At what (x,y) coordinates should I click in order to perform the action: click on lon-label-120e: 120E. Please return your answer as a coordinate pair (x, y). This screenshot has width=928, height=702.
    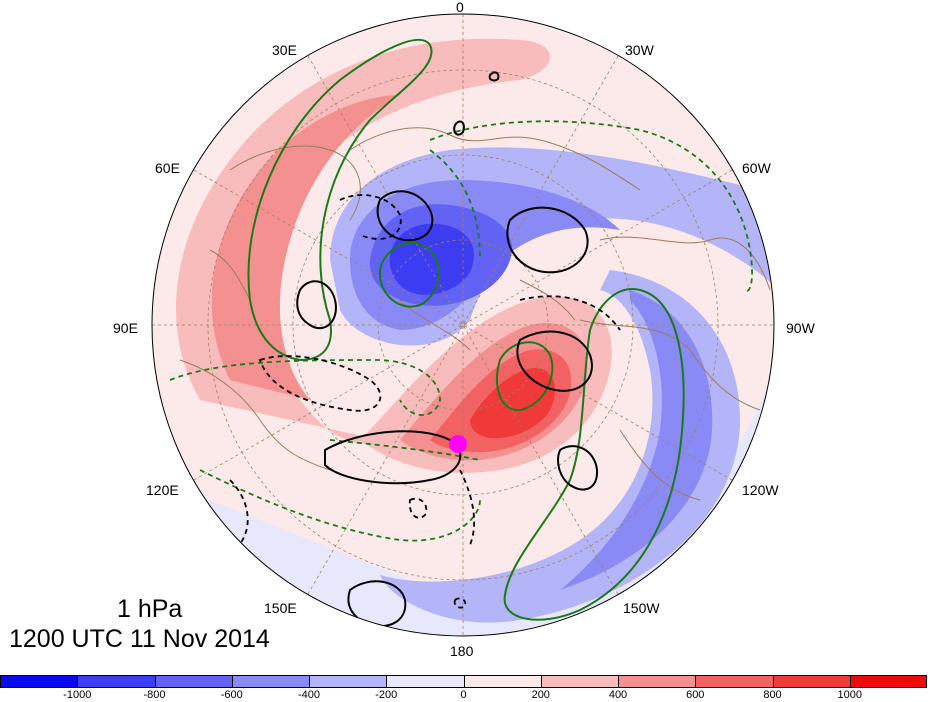
    Looking at the image, I should click on (162, 490).